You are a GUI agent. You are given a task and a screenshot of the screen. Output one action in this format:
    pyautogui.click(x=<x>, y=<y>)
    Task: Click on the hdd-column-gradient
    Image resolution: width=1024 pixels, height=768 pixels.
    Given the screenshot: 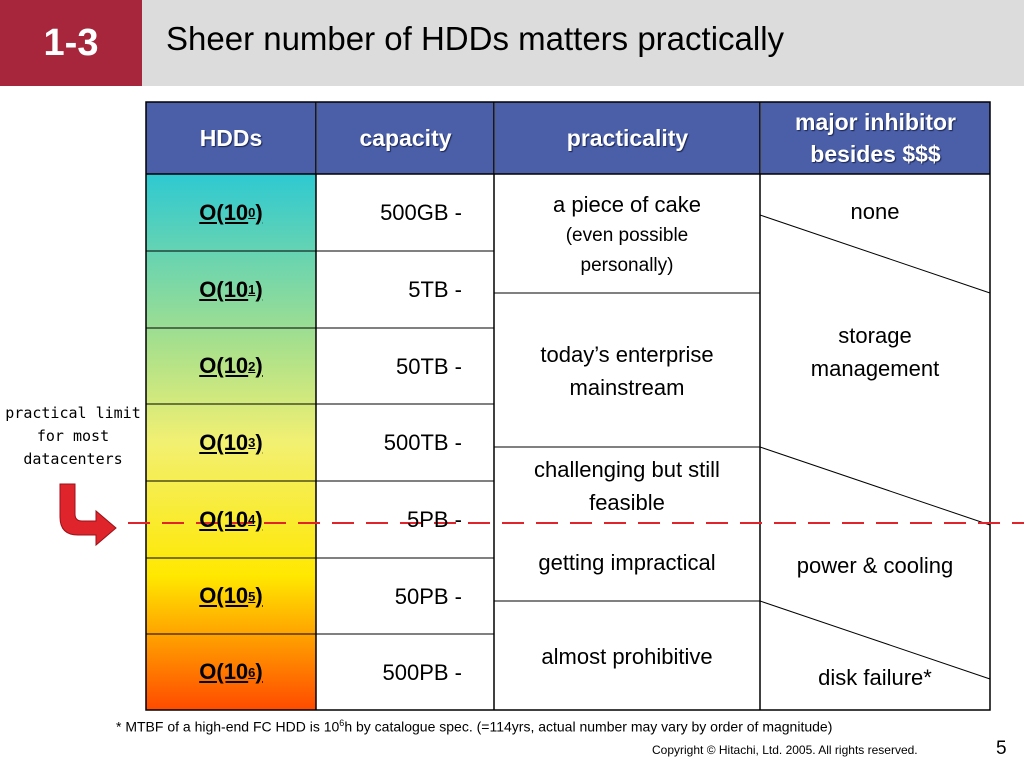 What is the action you would take?
    pyautogui.click(x=231, y=442)
    